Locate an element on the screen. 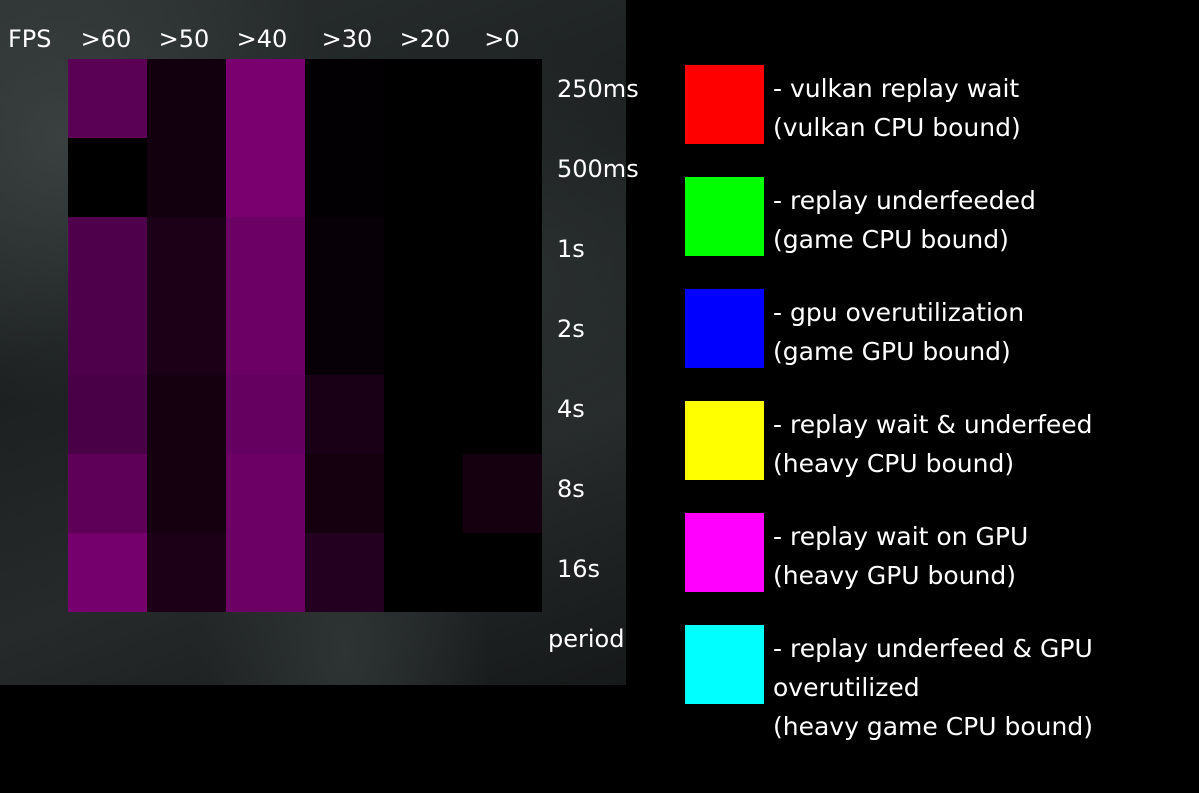 Image resolution: width=1199 pixels, height=793 pixels. heatmap-cell-500ms->50 is located at coordinates (186, 177).